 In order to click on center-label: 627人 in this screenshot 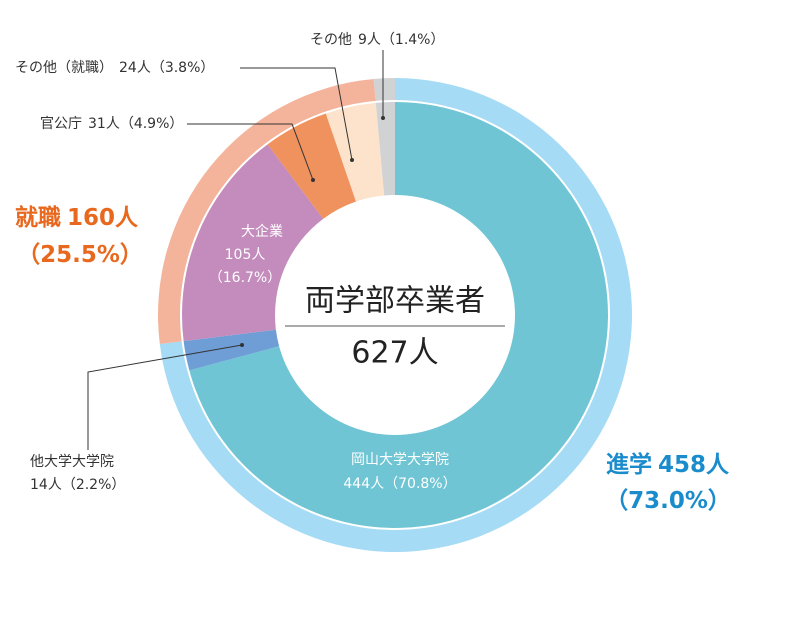, I will do `click(394, 353)`.